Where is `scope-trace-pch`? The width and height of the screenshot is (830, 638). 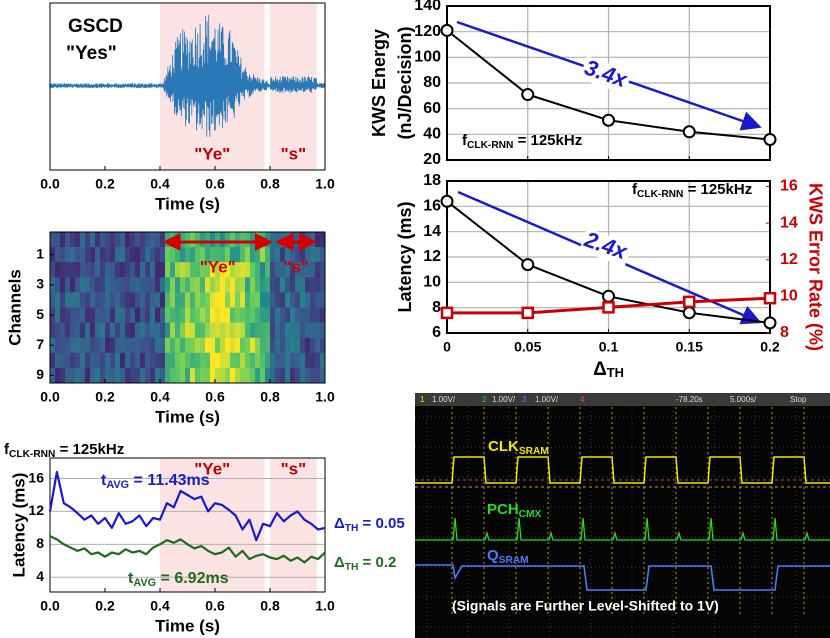 scope-trace-pch is located at coordinates (622, 529).